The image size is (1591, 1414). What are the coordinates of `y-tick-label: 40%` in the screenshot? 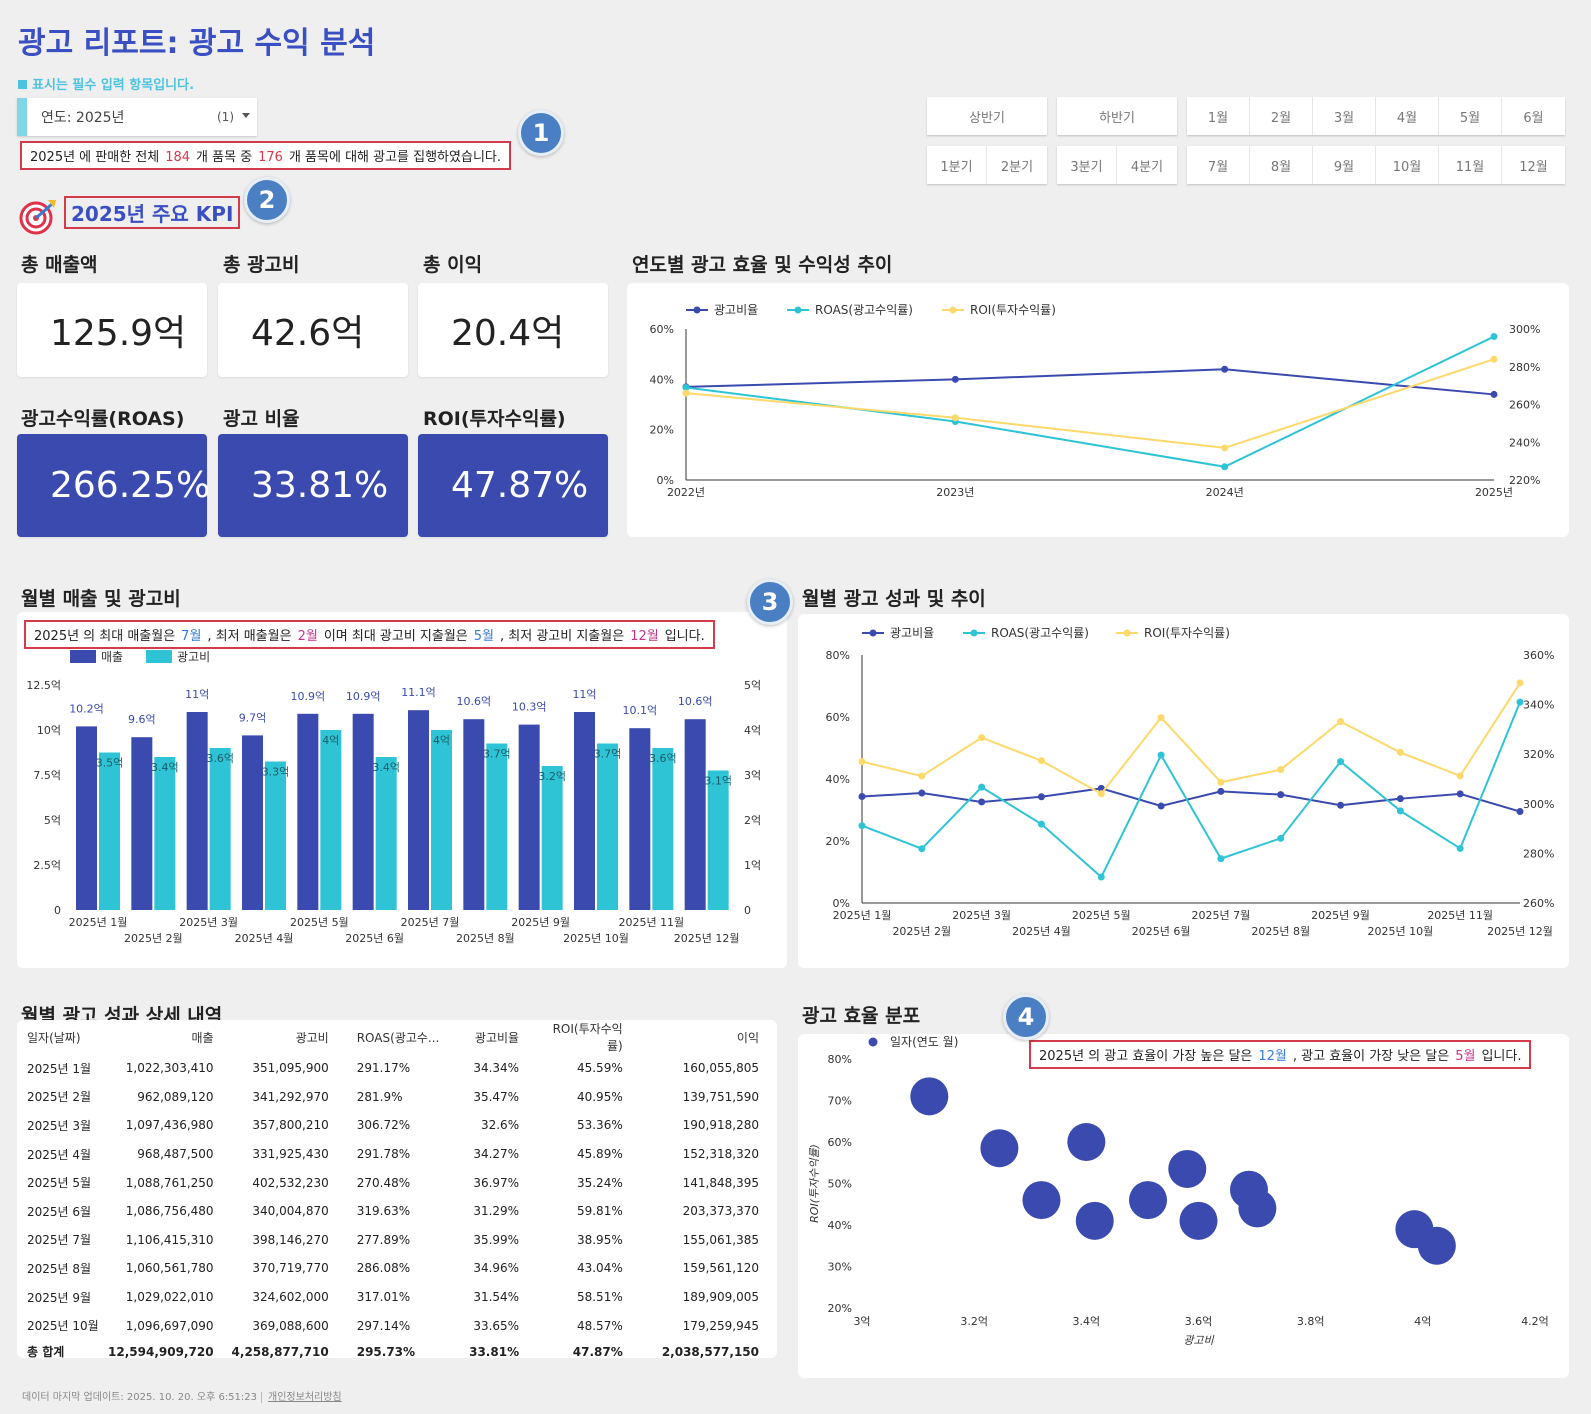 It's located at (840, 1225).